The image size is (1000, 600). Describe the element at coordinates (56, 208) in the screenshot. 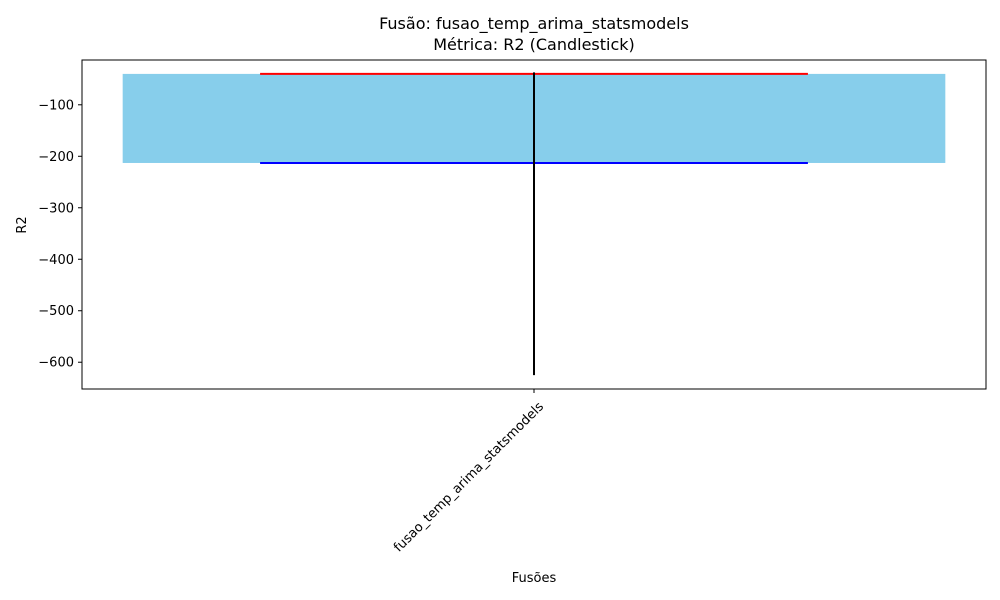

I see `y-tick-label: −300` at that location.